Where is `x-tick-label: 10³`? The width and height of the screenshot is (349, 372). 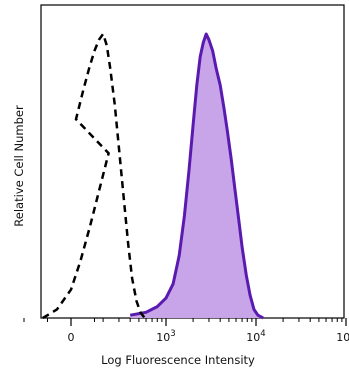 x-tick-label: 10³ is located at coordinates (165, 336).